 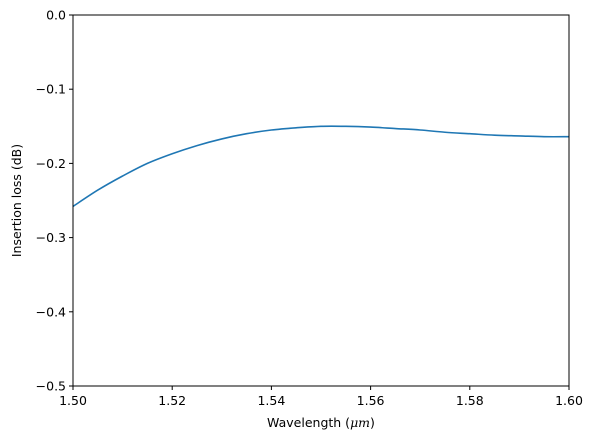 What do you see at coordinates (16, 200) in the screenshot?
I see `y-axis-label: Insertion loss (dB)` at bounding box center [16, 200].